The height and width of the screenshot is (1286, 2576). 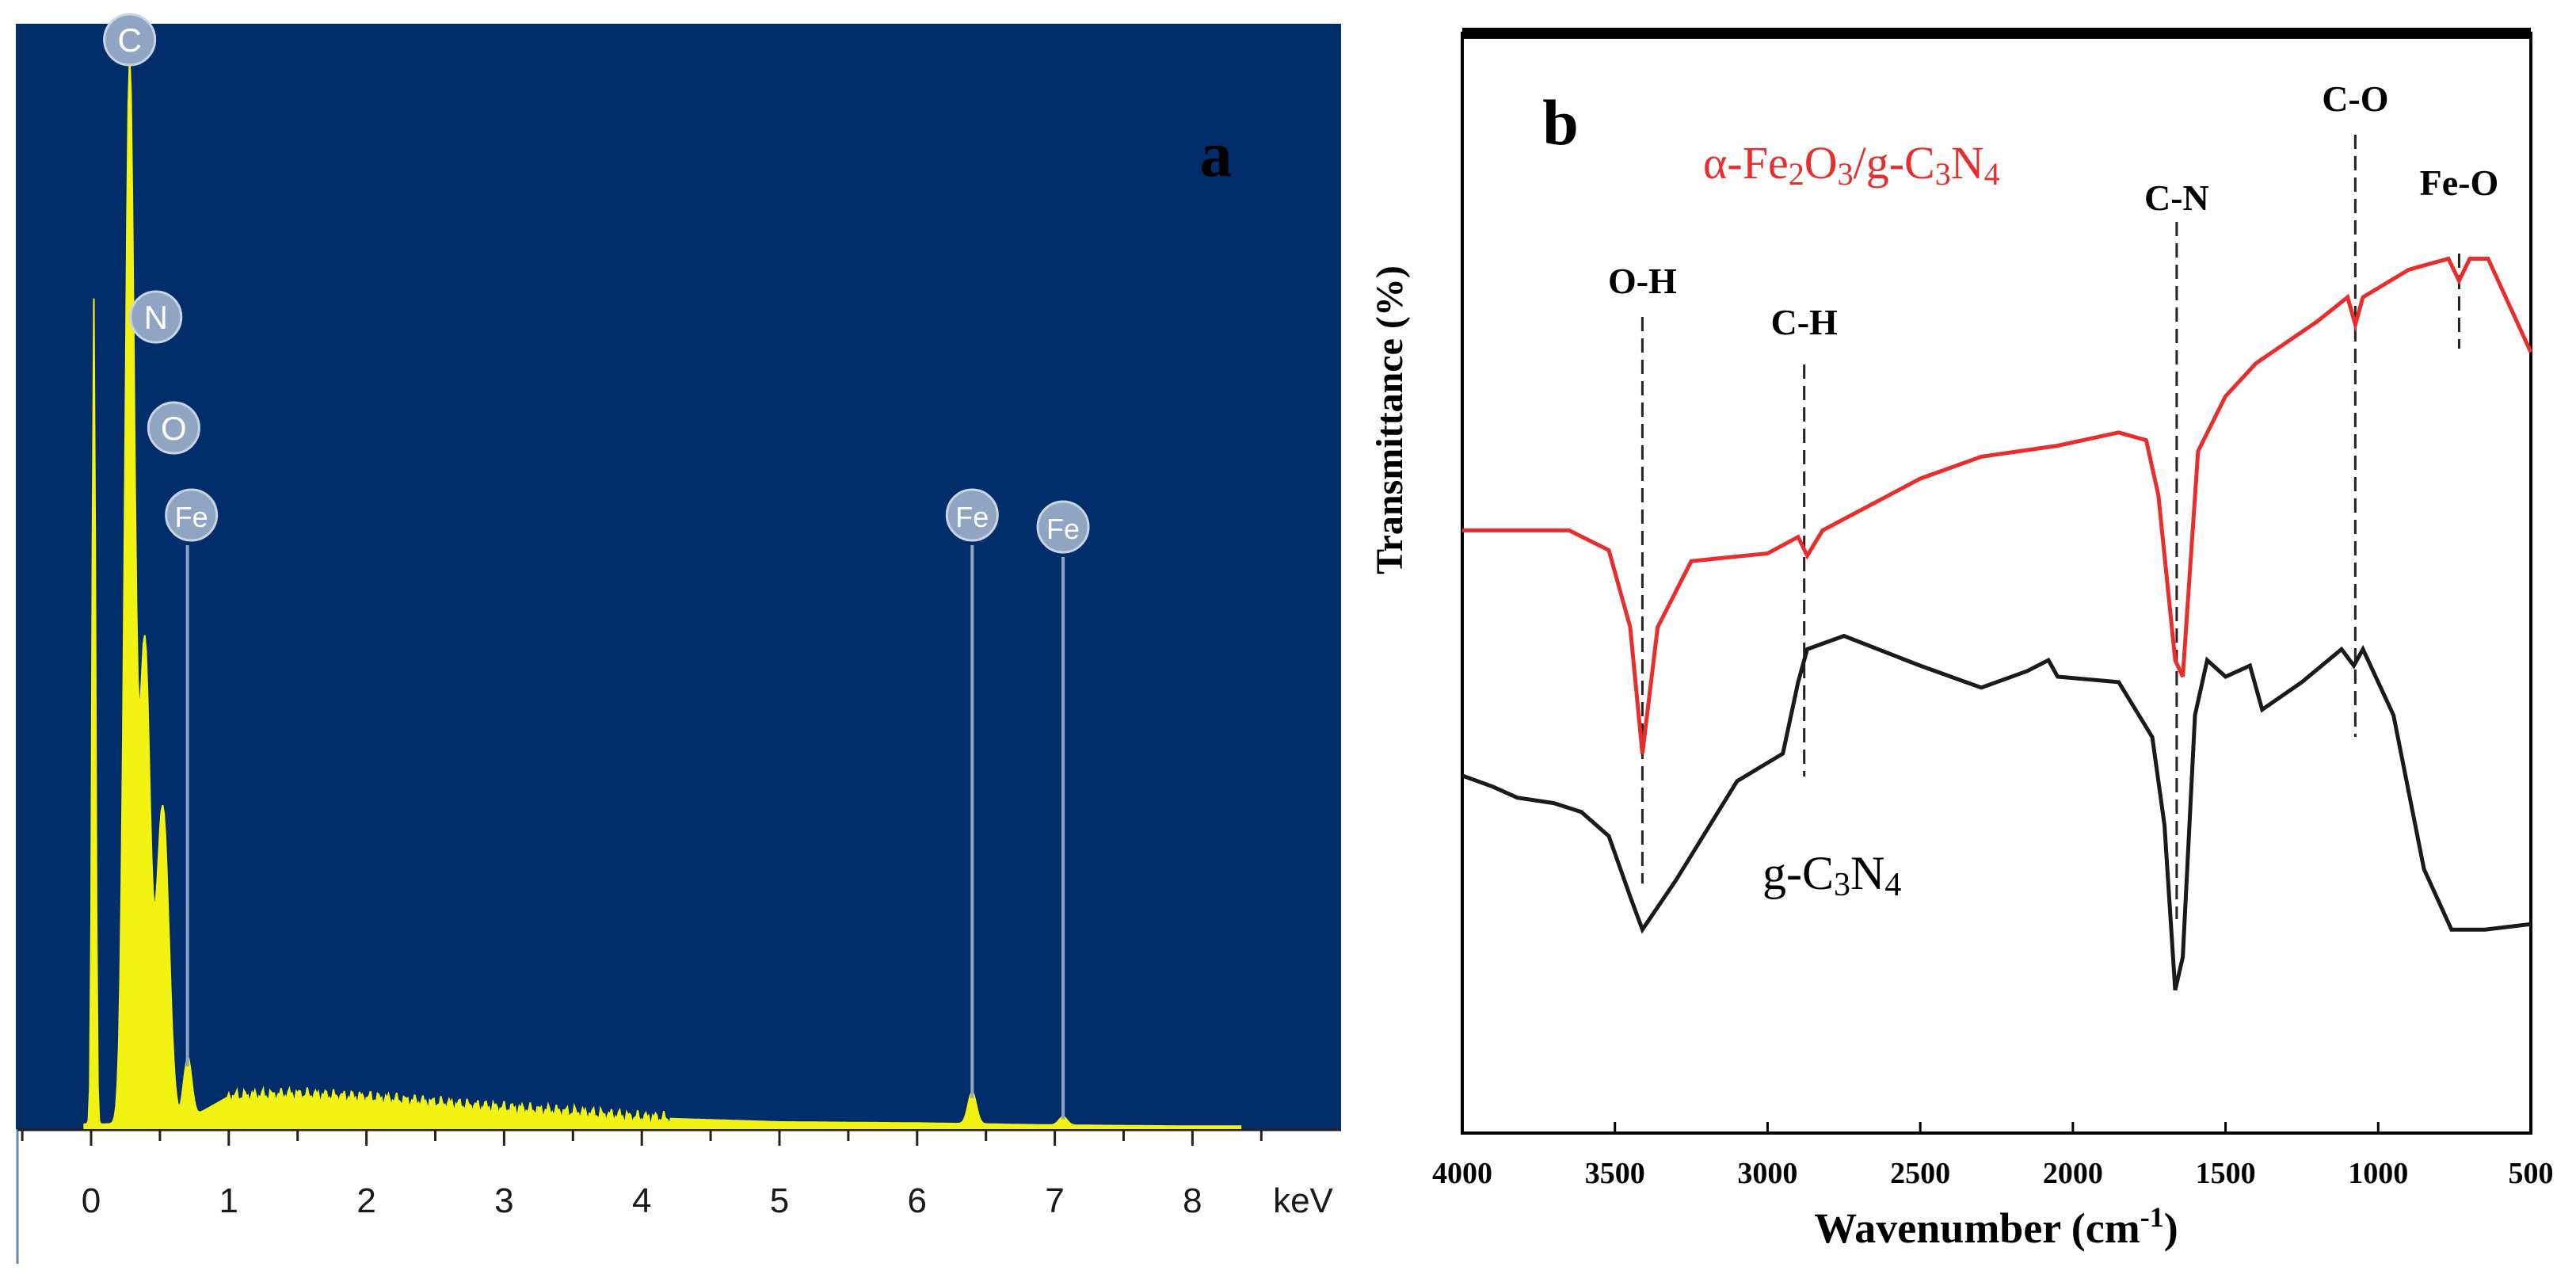 What do you see at coordinates (1303, 1200) in the screenshot?
I see `eds-axis-unit: keV` at bounding box center [1303, 1200].